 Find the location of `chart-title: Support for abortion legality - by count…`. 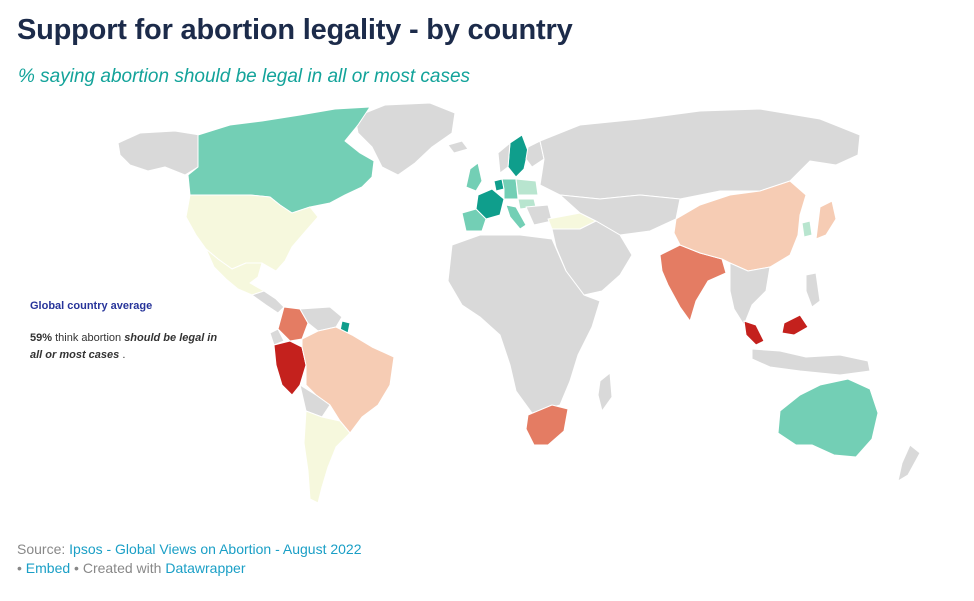

chart-title: Support for abortion legality - by count… is located at coordinates (295, 30).